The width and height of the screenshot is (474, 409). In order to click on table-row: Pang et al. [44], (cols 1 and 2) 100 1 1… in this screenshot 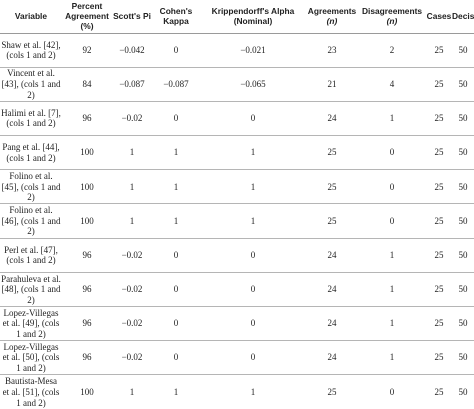, I will do `click(237, 153)`.